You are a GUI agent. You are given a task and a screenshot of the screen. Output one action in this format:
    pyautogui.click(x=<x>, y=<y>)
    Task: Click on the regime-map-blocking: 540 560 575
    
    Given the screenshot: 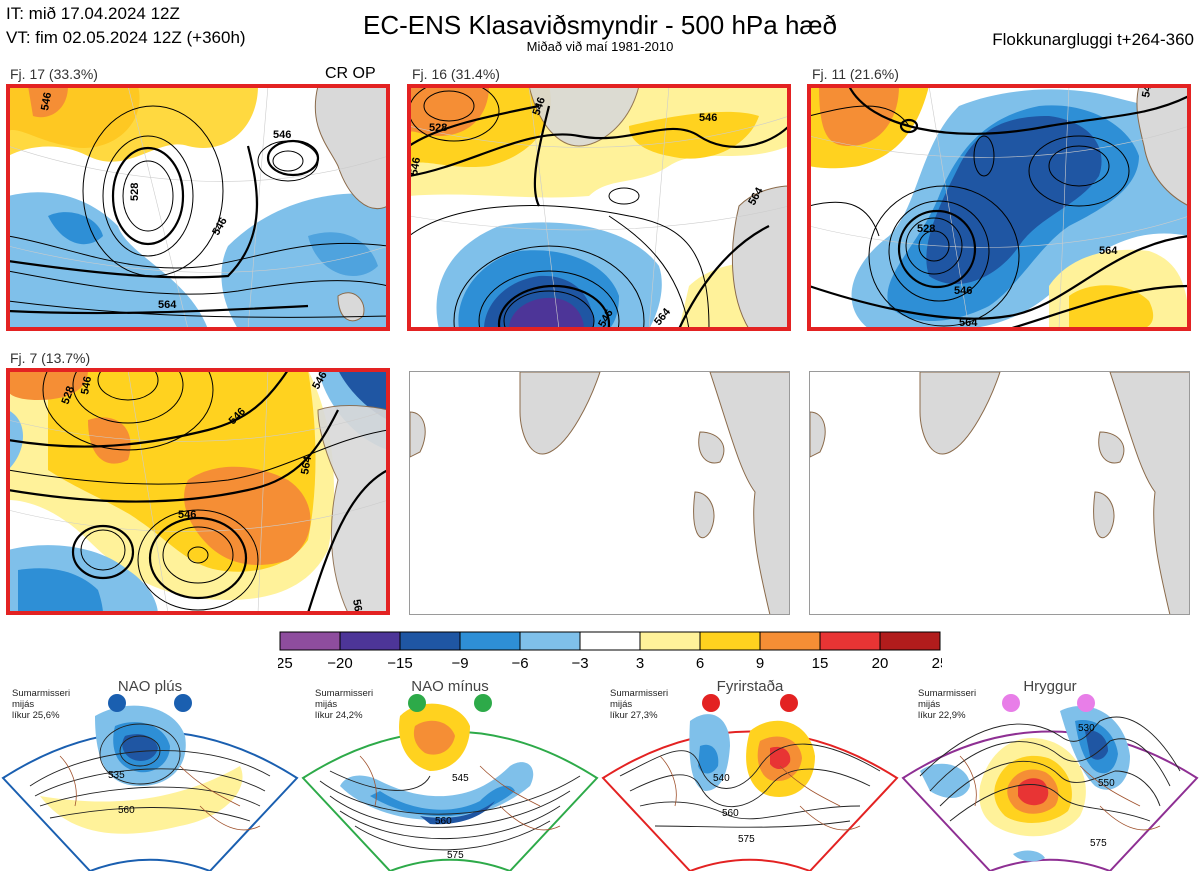 What is the action you would take?
    pyautogui.click(x=750, y=783)
    